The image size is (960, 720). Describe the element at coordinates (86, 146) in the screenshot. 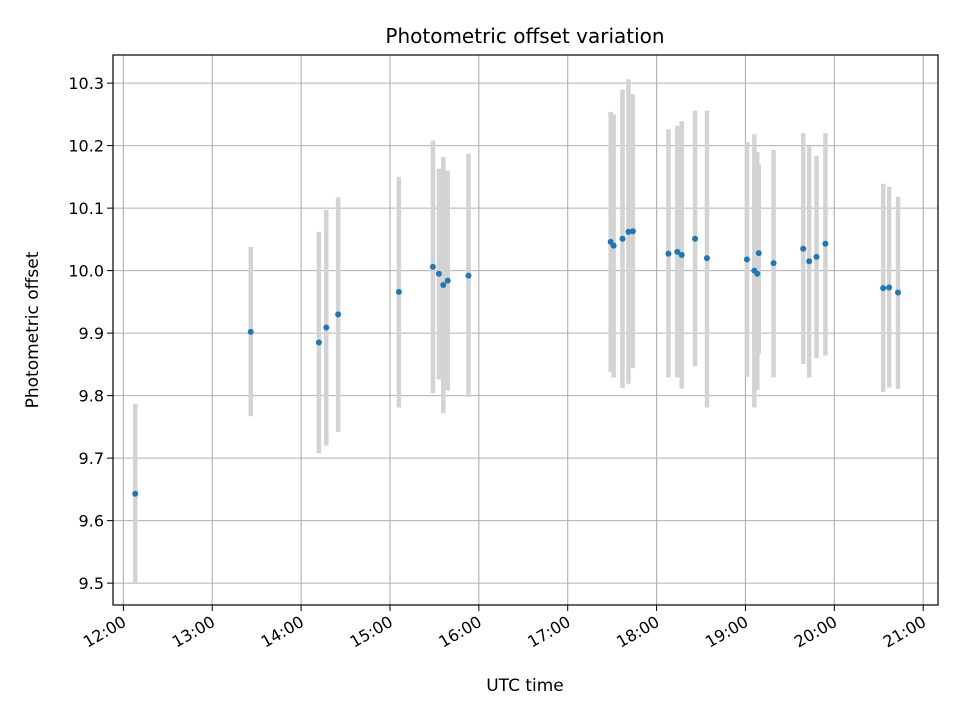

I see `y-tick-label: 10.2` at that location.